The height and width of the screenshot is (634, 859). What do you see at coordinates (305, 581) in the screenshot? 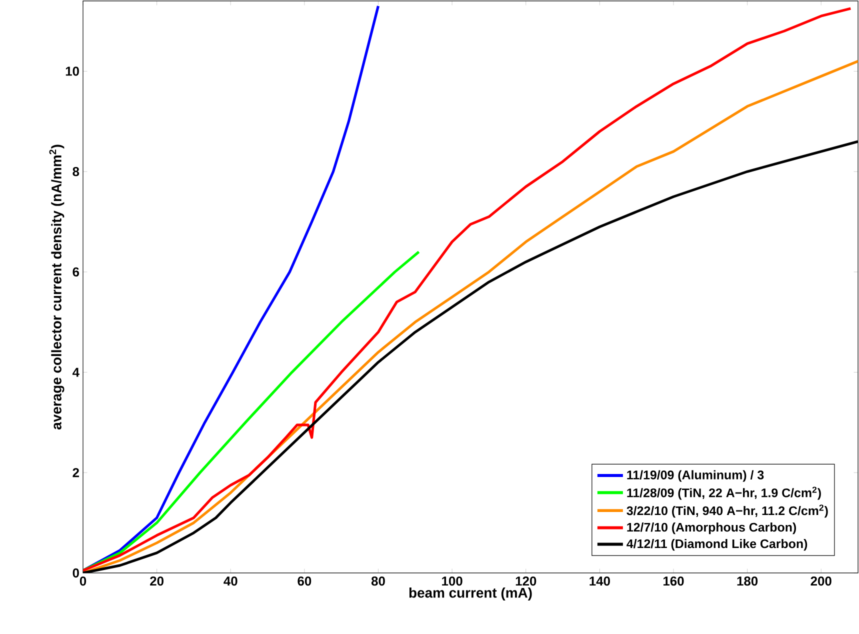
I see `x-tick-label: 60` at bounding box center [305, 581].